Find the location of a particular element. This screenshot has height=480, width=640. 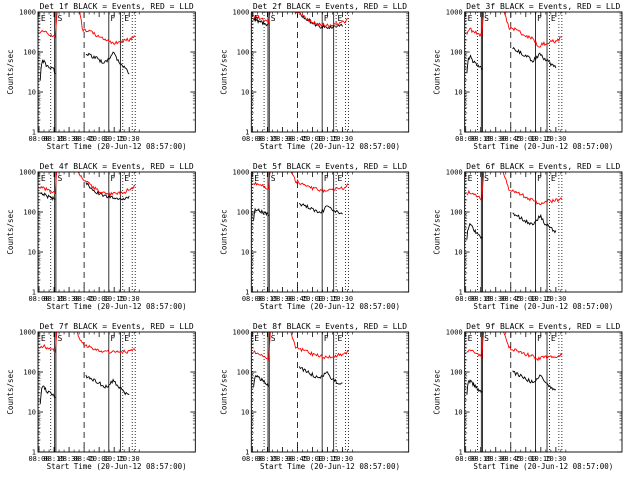

chart-title: Det 8f BLACK = Events, RED = LLD is located at coordinates (330, 326).